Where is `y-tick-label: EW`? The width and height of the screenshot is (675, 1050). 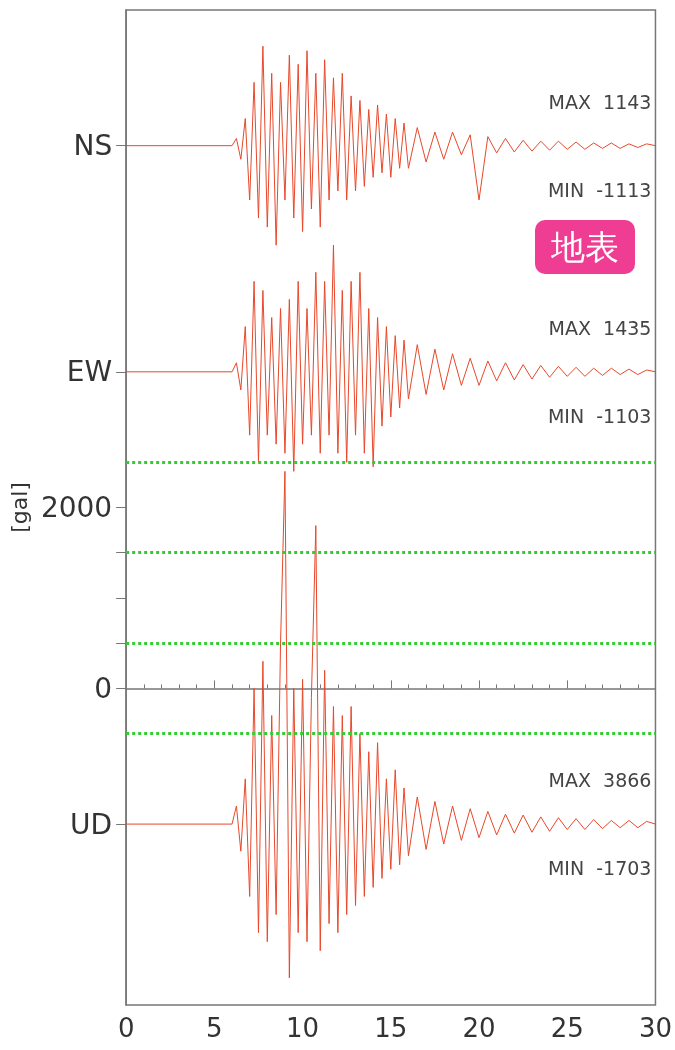 y-tick-label: EW is located at coordinates (89, 372).